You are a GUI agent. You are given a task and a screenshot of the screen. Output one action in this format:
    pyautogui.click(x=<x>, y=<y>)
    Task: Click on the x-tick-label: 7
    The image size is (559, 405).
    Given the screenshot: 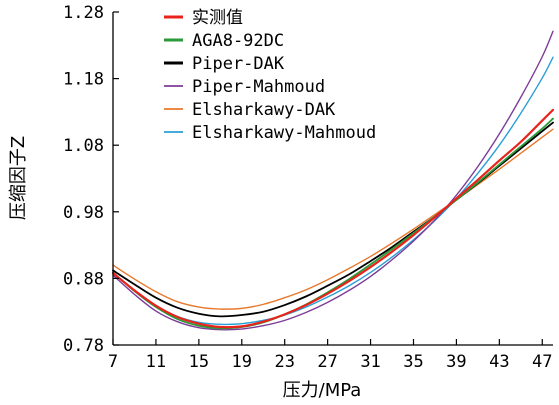 What is the action you would take?
    pyautogui.click(x=113, y=362)
    